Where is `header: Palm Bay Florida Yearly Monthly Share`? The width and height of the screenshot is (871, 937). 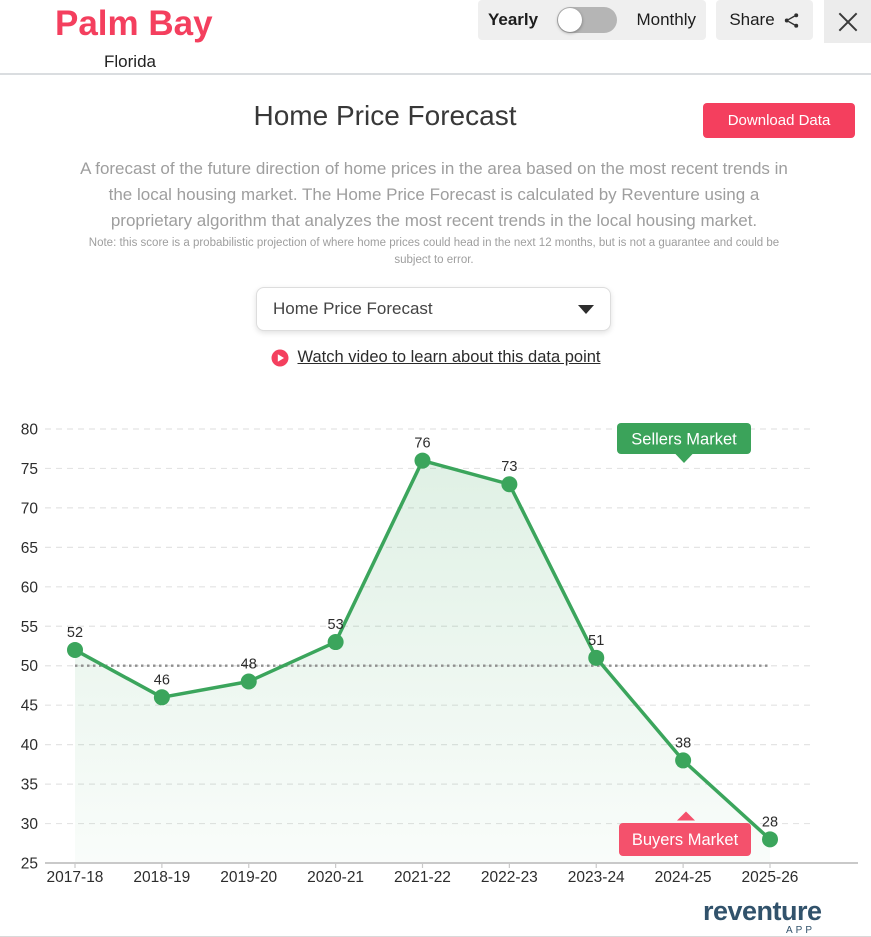 header: Palm Bay Florida Yearly Monthly Share is located at coordinates (435, 37).